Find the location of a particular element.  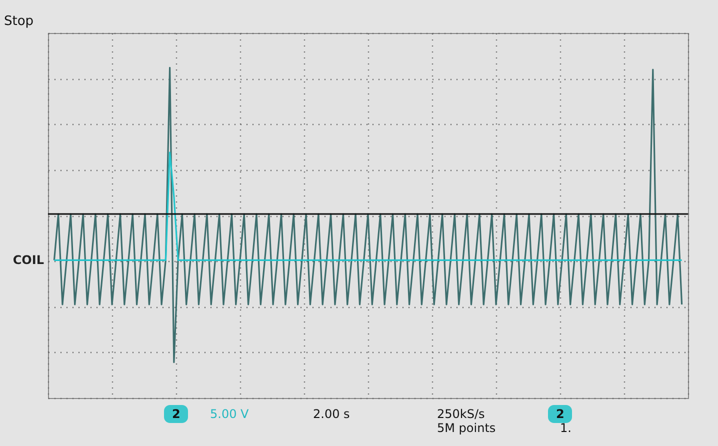

text: 5.00 V is located at coordinates (230, 414).